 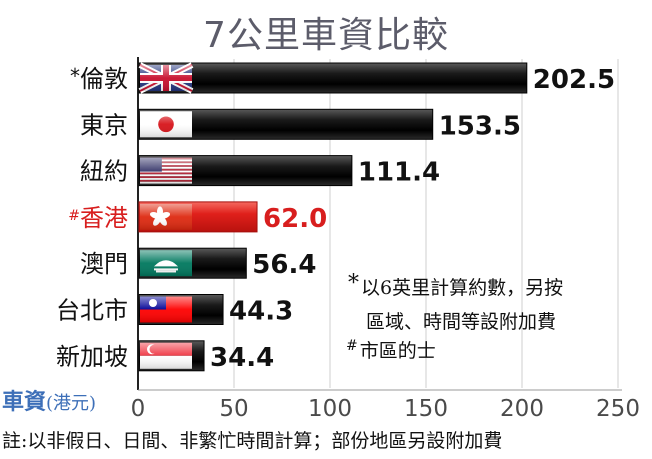 I want to click on singapore-flag, so click(x=166, y=355).